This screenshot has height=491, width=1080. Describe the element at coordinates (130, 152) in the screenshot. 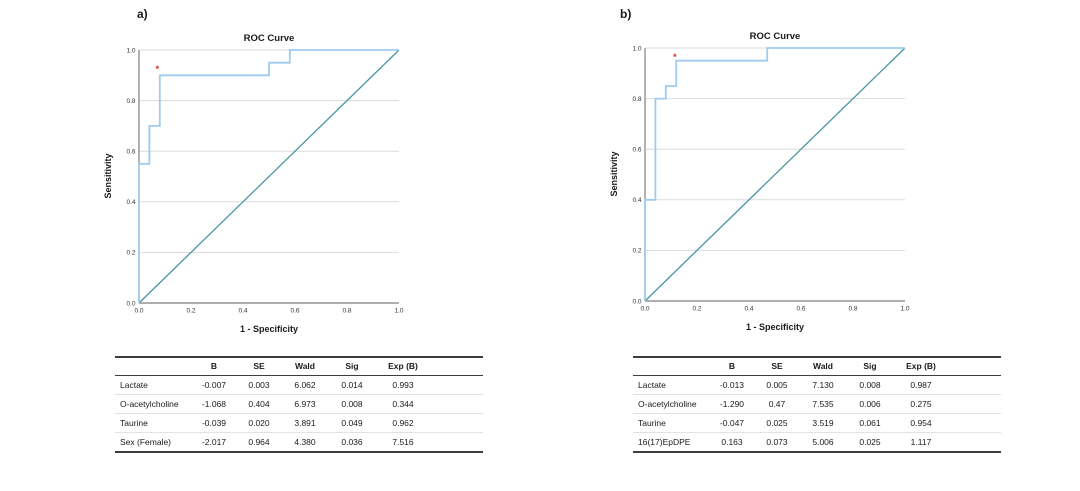

I see `y-tick-label: 0.6` at that location.